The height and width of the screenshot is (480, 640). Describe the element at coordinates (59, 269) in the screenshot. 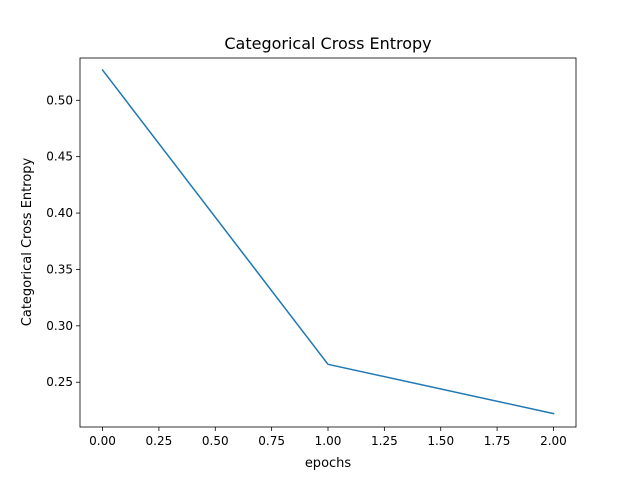

I see `y-tick-label: 0.35` at that location.